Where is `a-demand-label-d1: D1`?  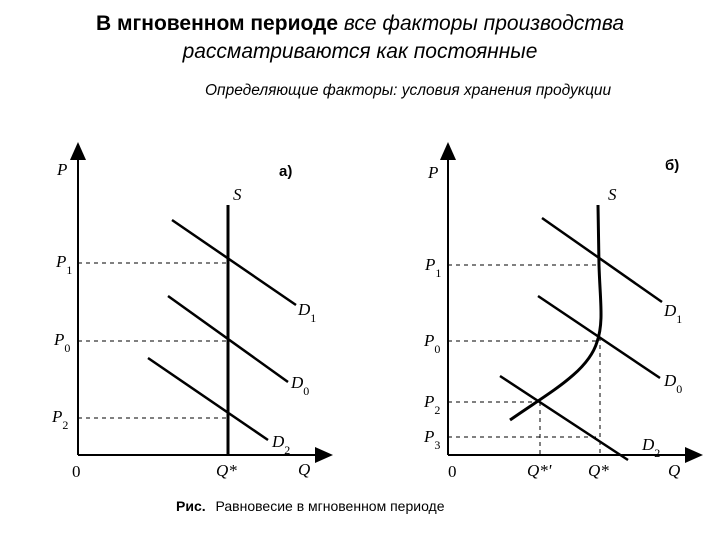
a-demand-label-d1: D1 is located at coordinates (306, 312).